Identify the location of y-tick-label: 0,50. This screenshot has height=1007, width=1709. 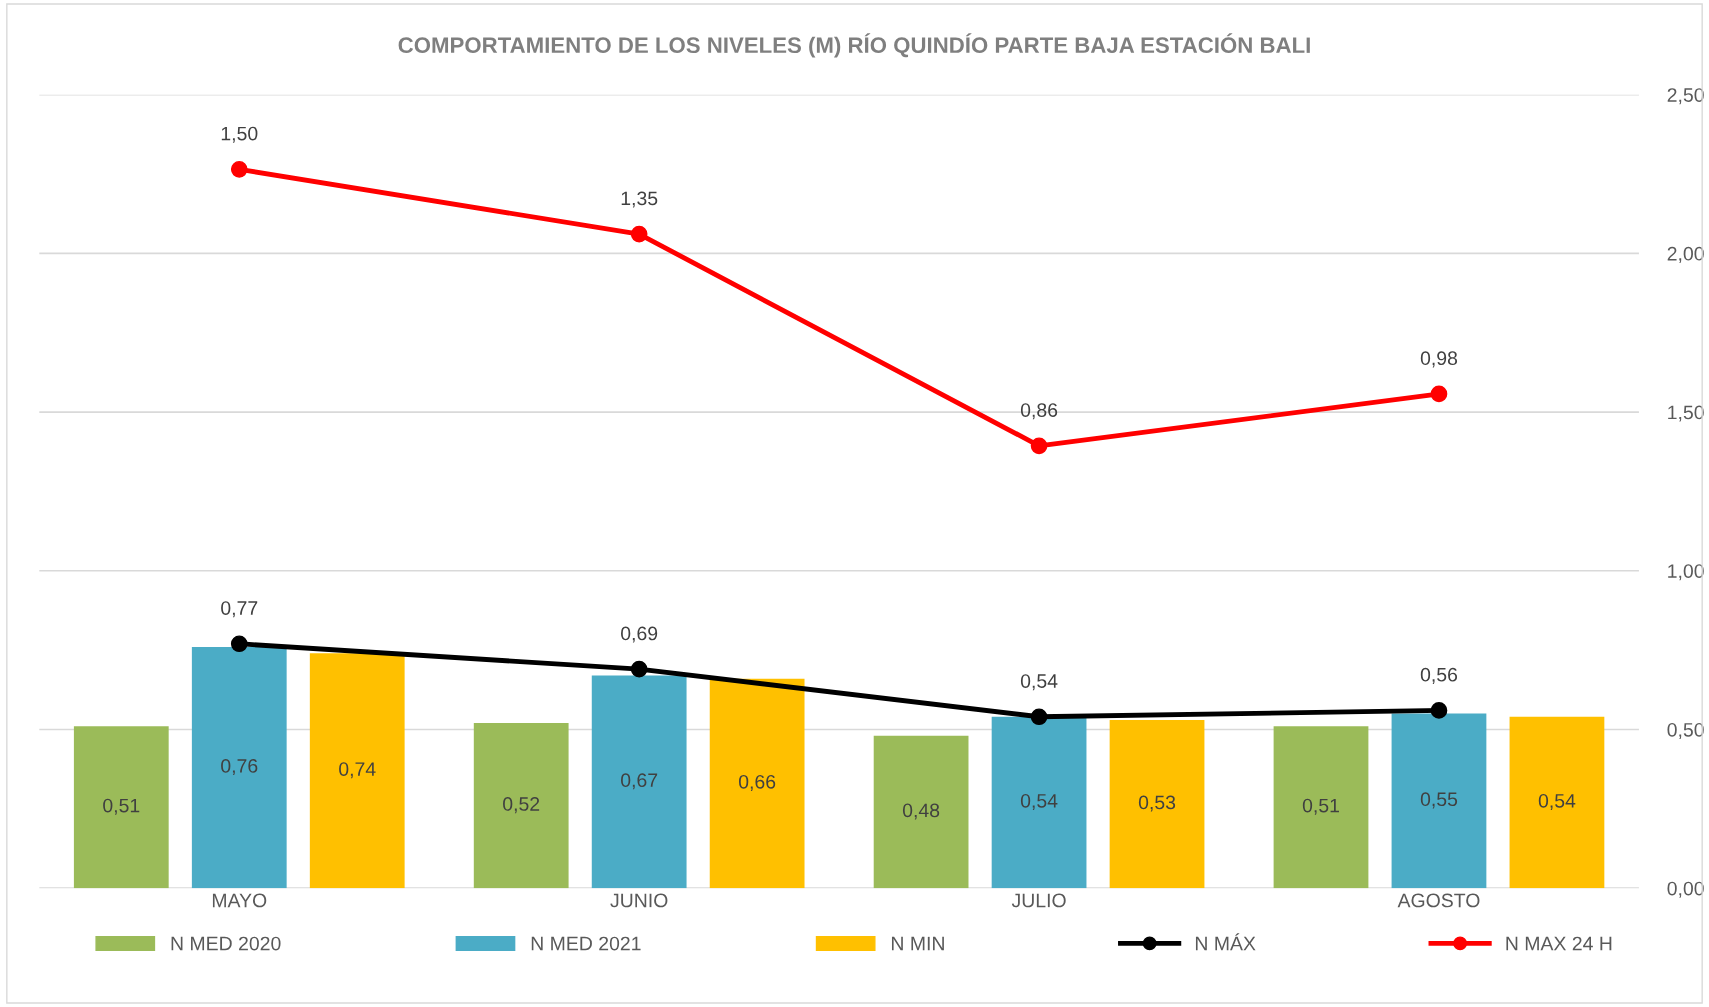
(1685, 730).